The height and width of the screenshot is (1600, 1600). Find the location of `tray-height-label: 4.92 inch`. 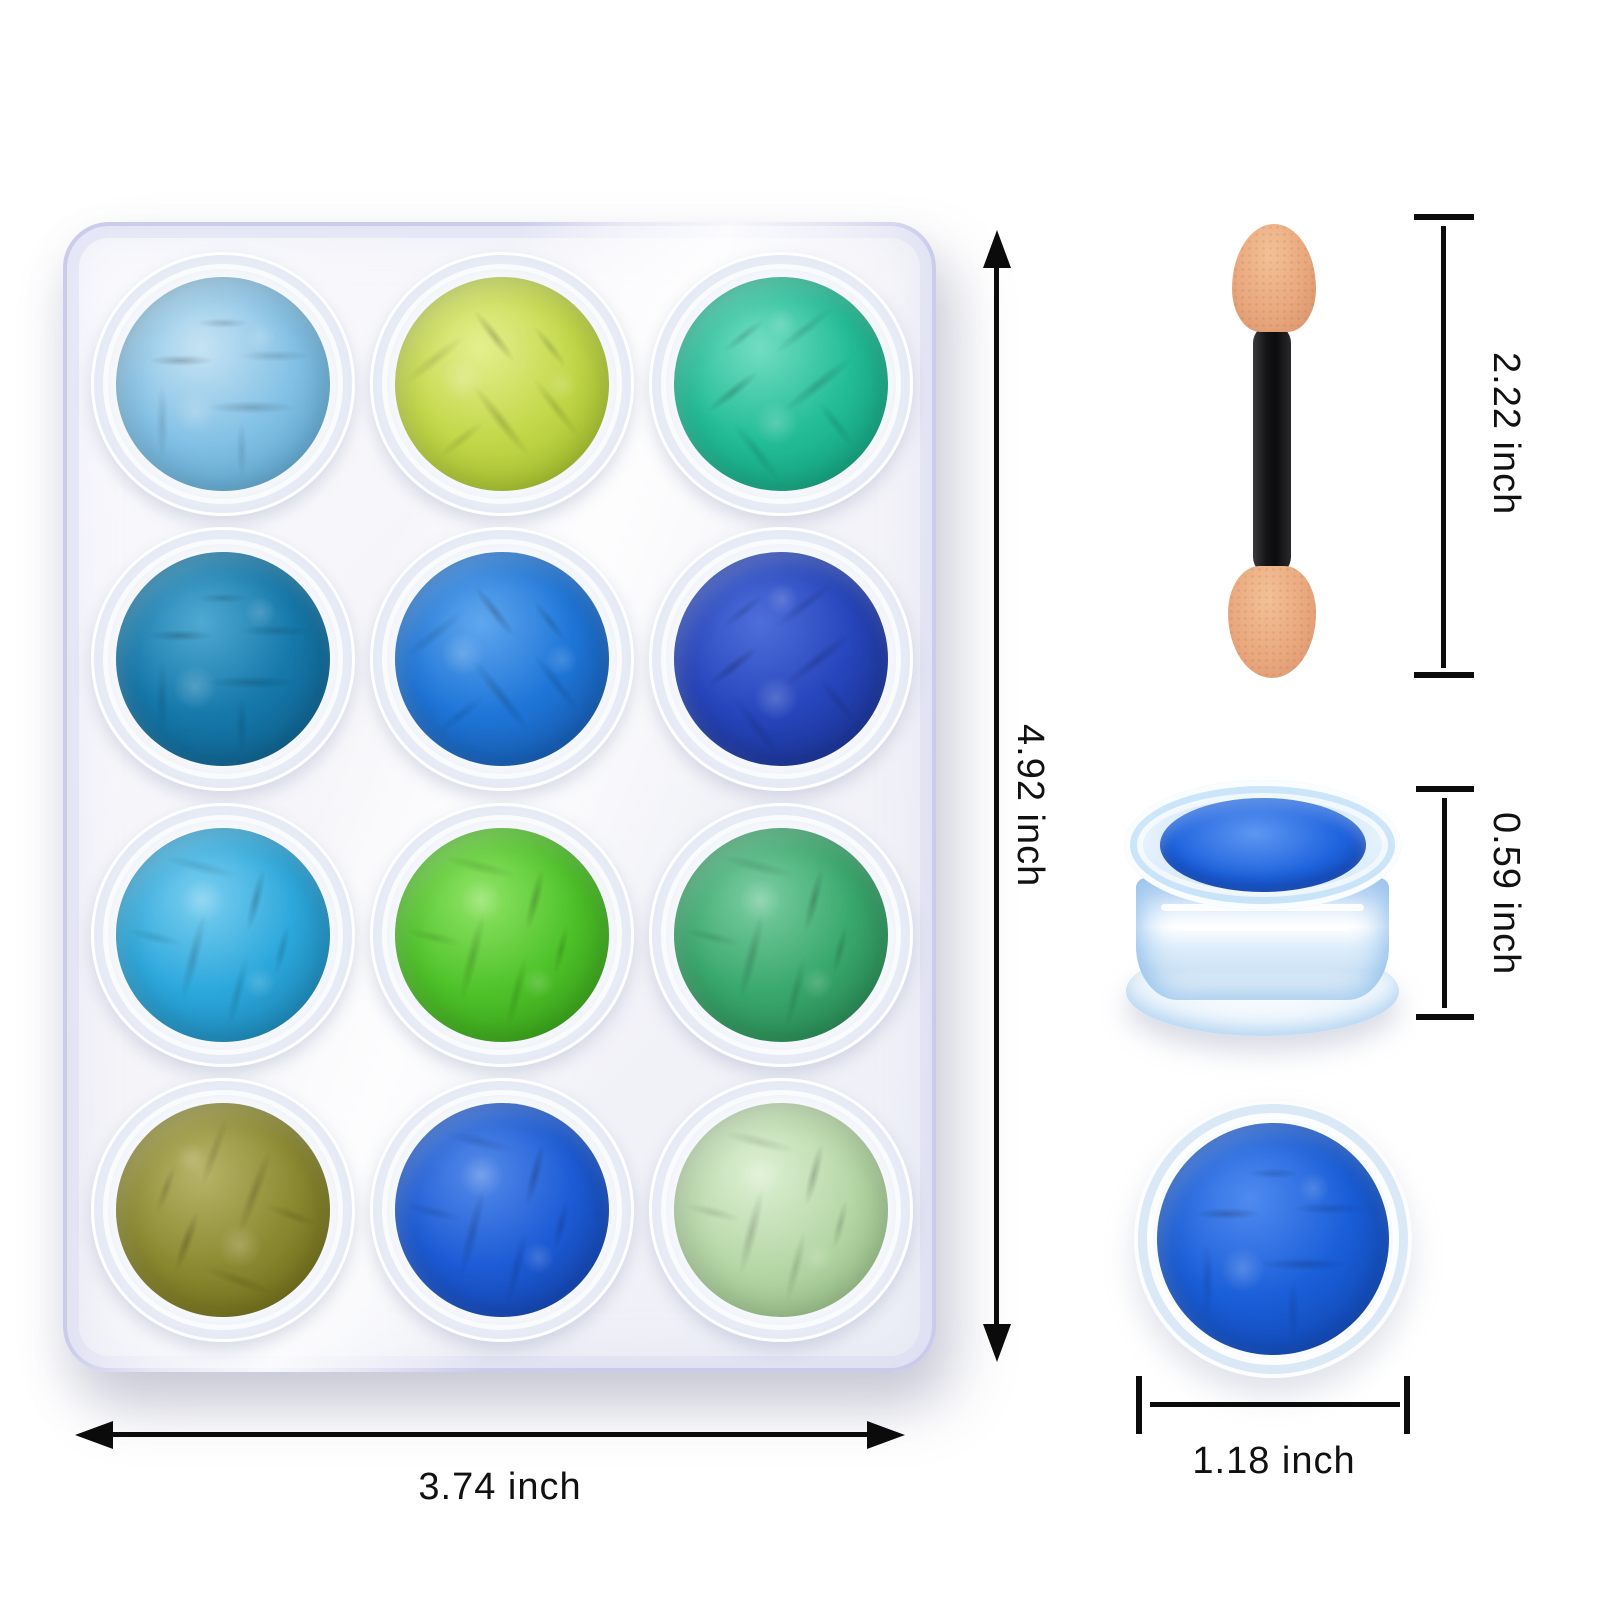

tray-height-label: 4.92 inch is located at coordinates (1030, 806).